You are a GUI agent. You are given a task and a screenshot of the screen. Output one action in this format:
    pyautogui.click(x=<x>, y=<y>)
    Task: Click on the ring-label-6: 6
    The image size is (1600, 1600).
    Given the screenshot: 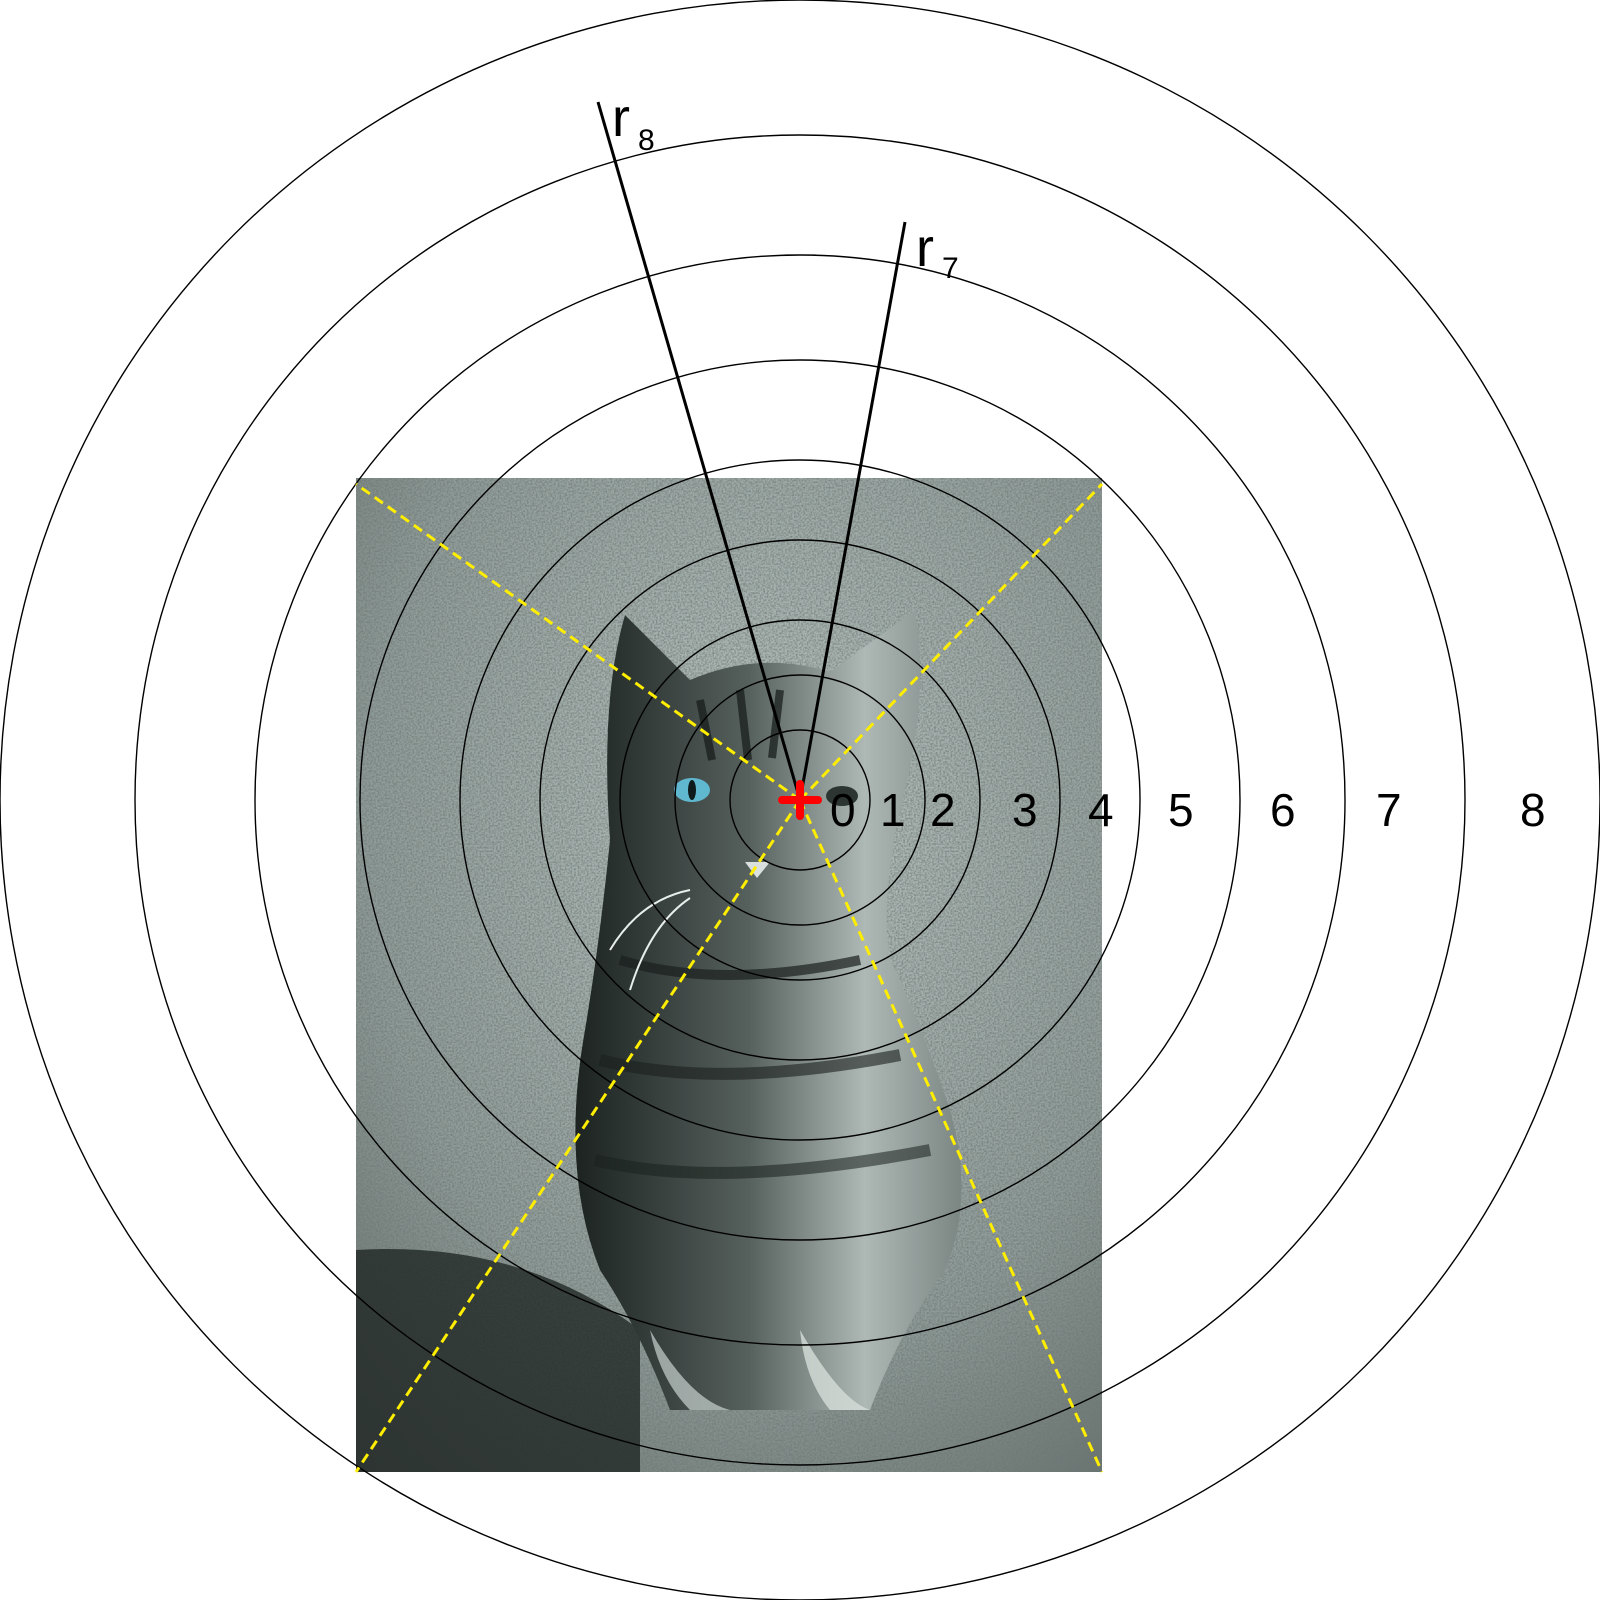 What is the action you would take?
    pyautogui.click(x=1283, y=810)
    